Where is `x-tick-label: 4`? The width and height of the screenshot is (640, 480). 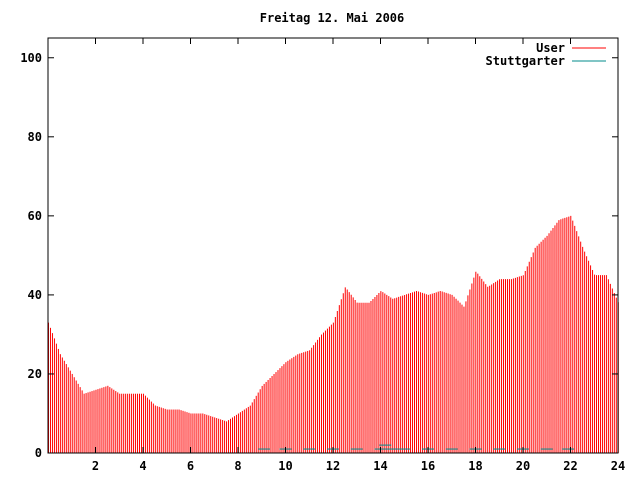
x-tick-label: 4 is located at coordinates (142, 466).